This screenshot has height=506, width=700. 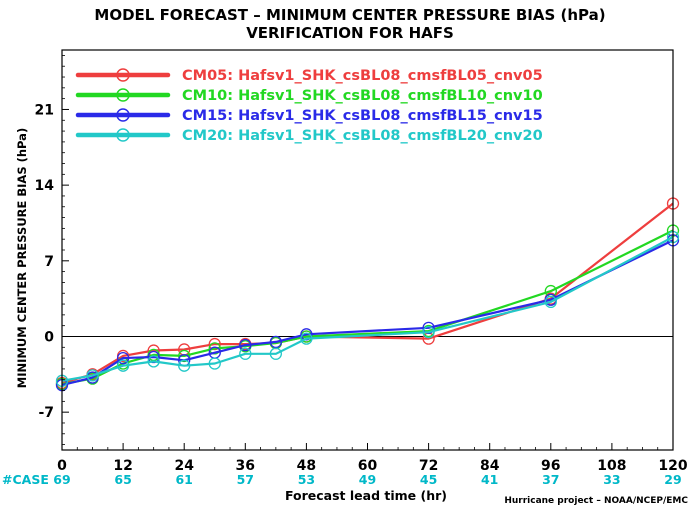 What do you see at coordinates (25, 479) in the screenshot?
I see `case-label: #CASE` at bounding box center [25, 479].